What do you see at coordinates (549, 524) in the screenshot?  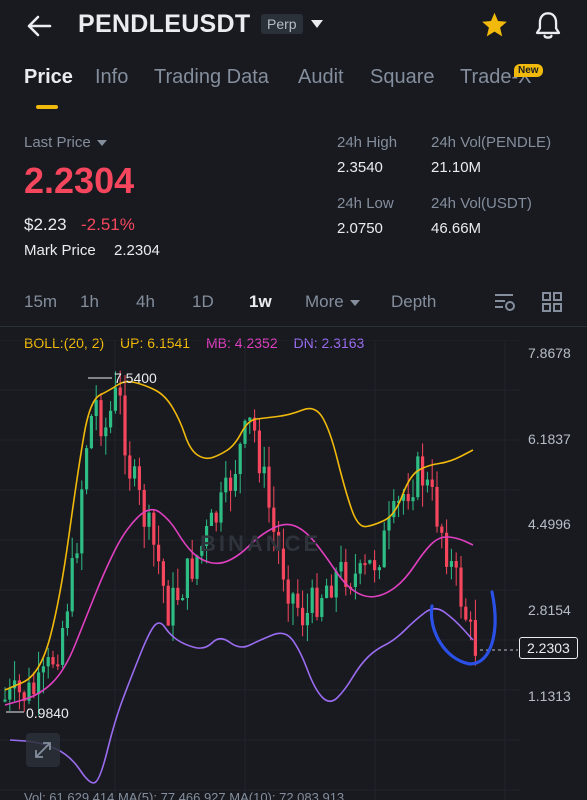 I see `y-label-3: 4.4996` at bounding box center [549, 524].